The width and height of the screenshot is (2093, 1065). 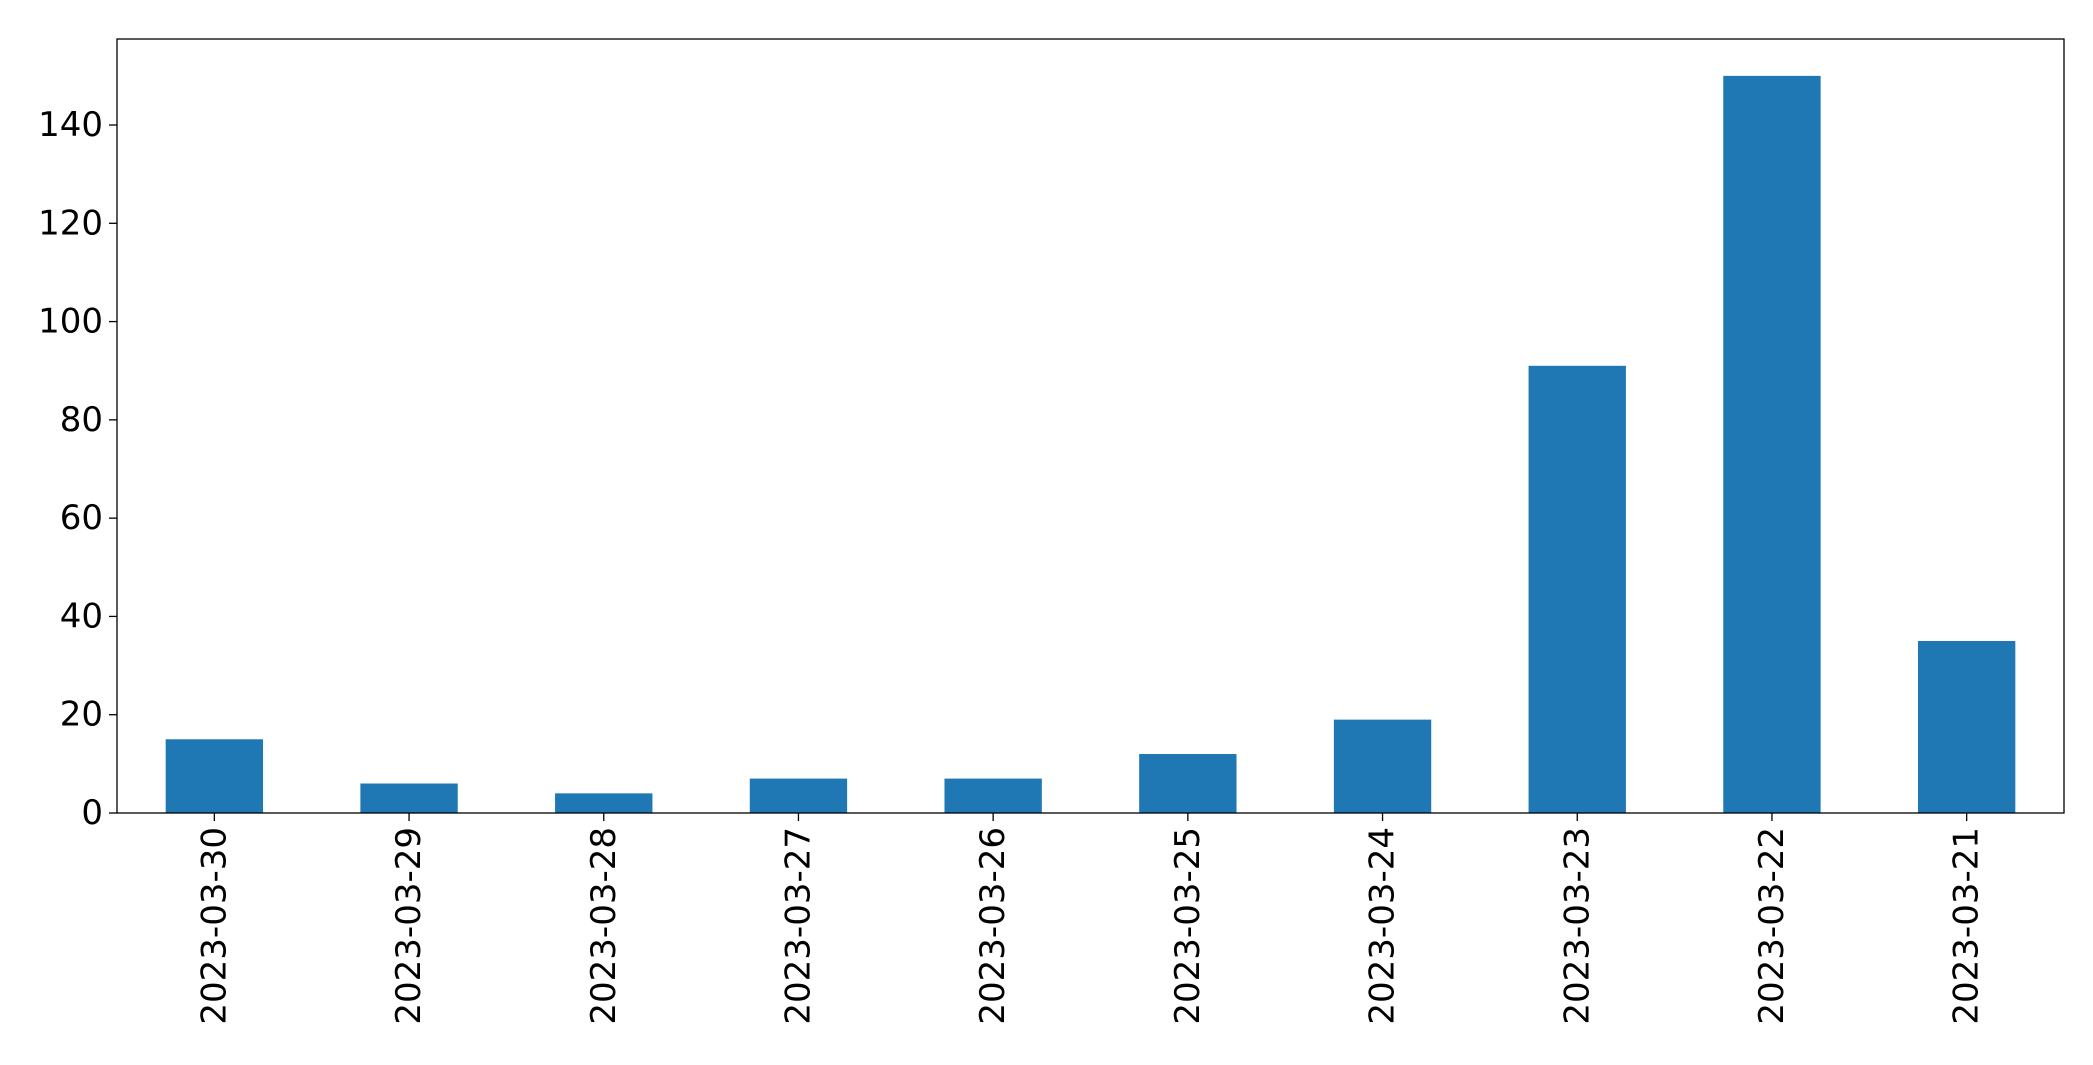 I want to click on y-tick-label: 120, so click(x=70, y=223).